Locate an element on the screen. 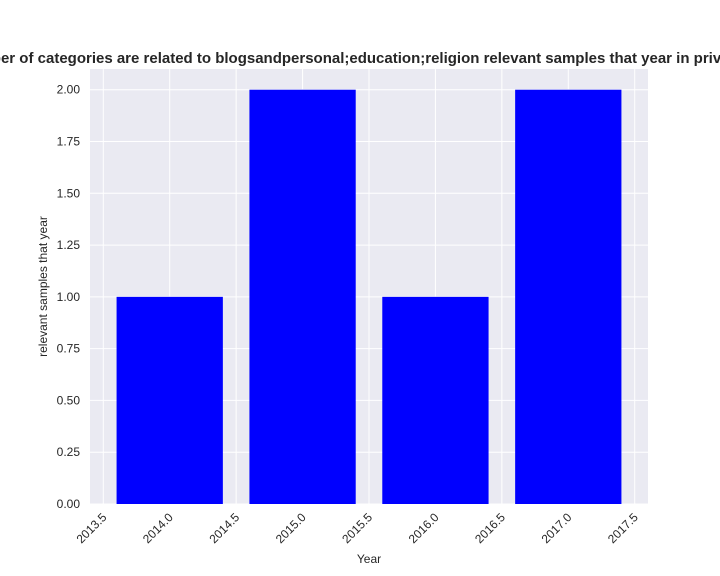  bar-2014 is located at coordinates (169, 400).